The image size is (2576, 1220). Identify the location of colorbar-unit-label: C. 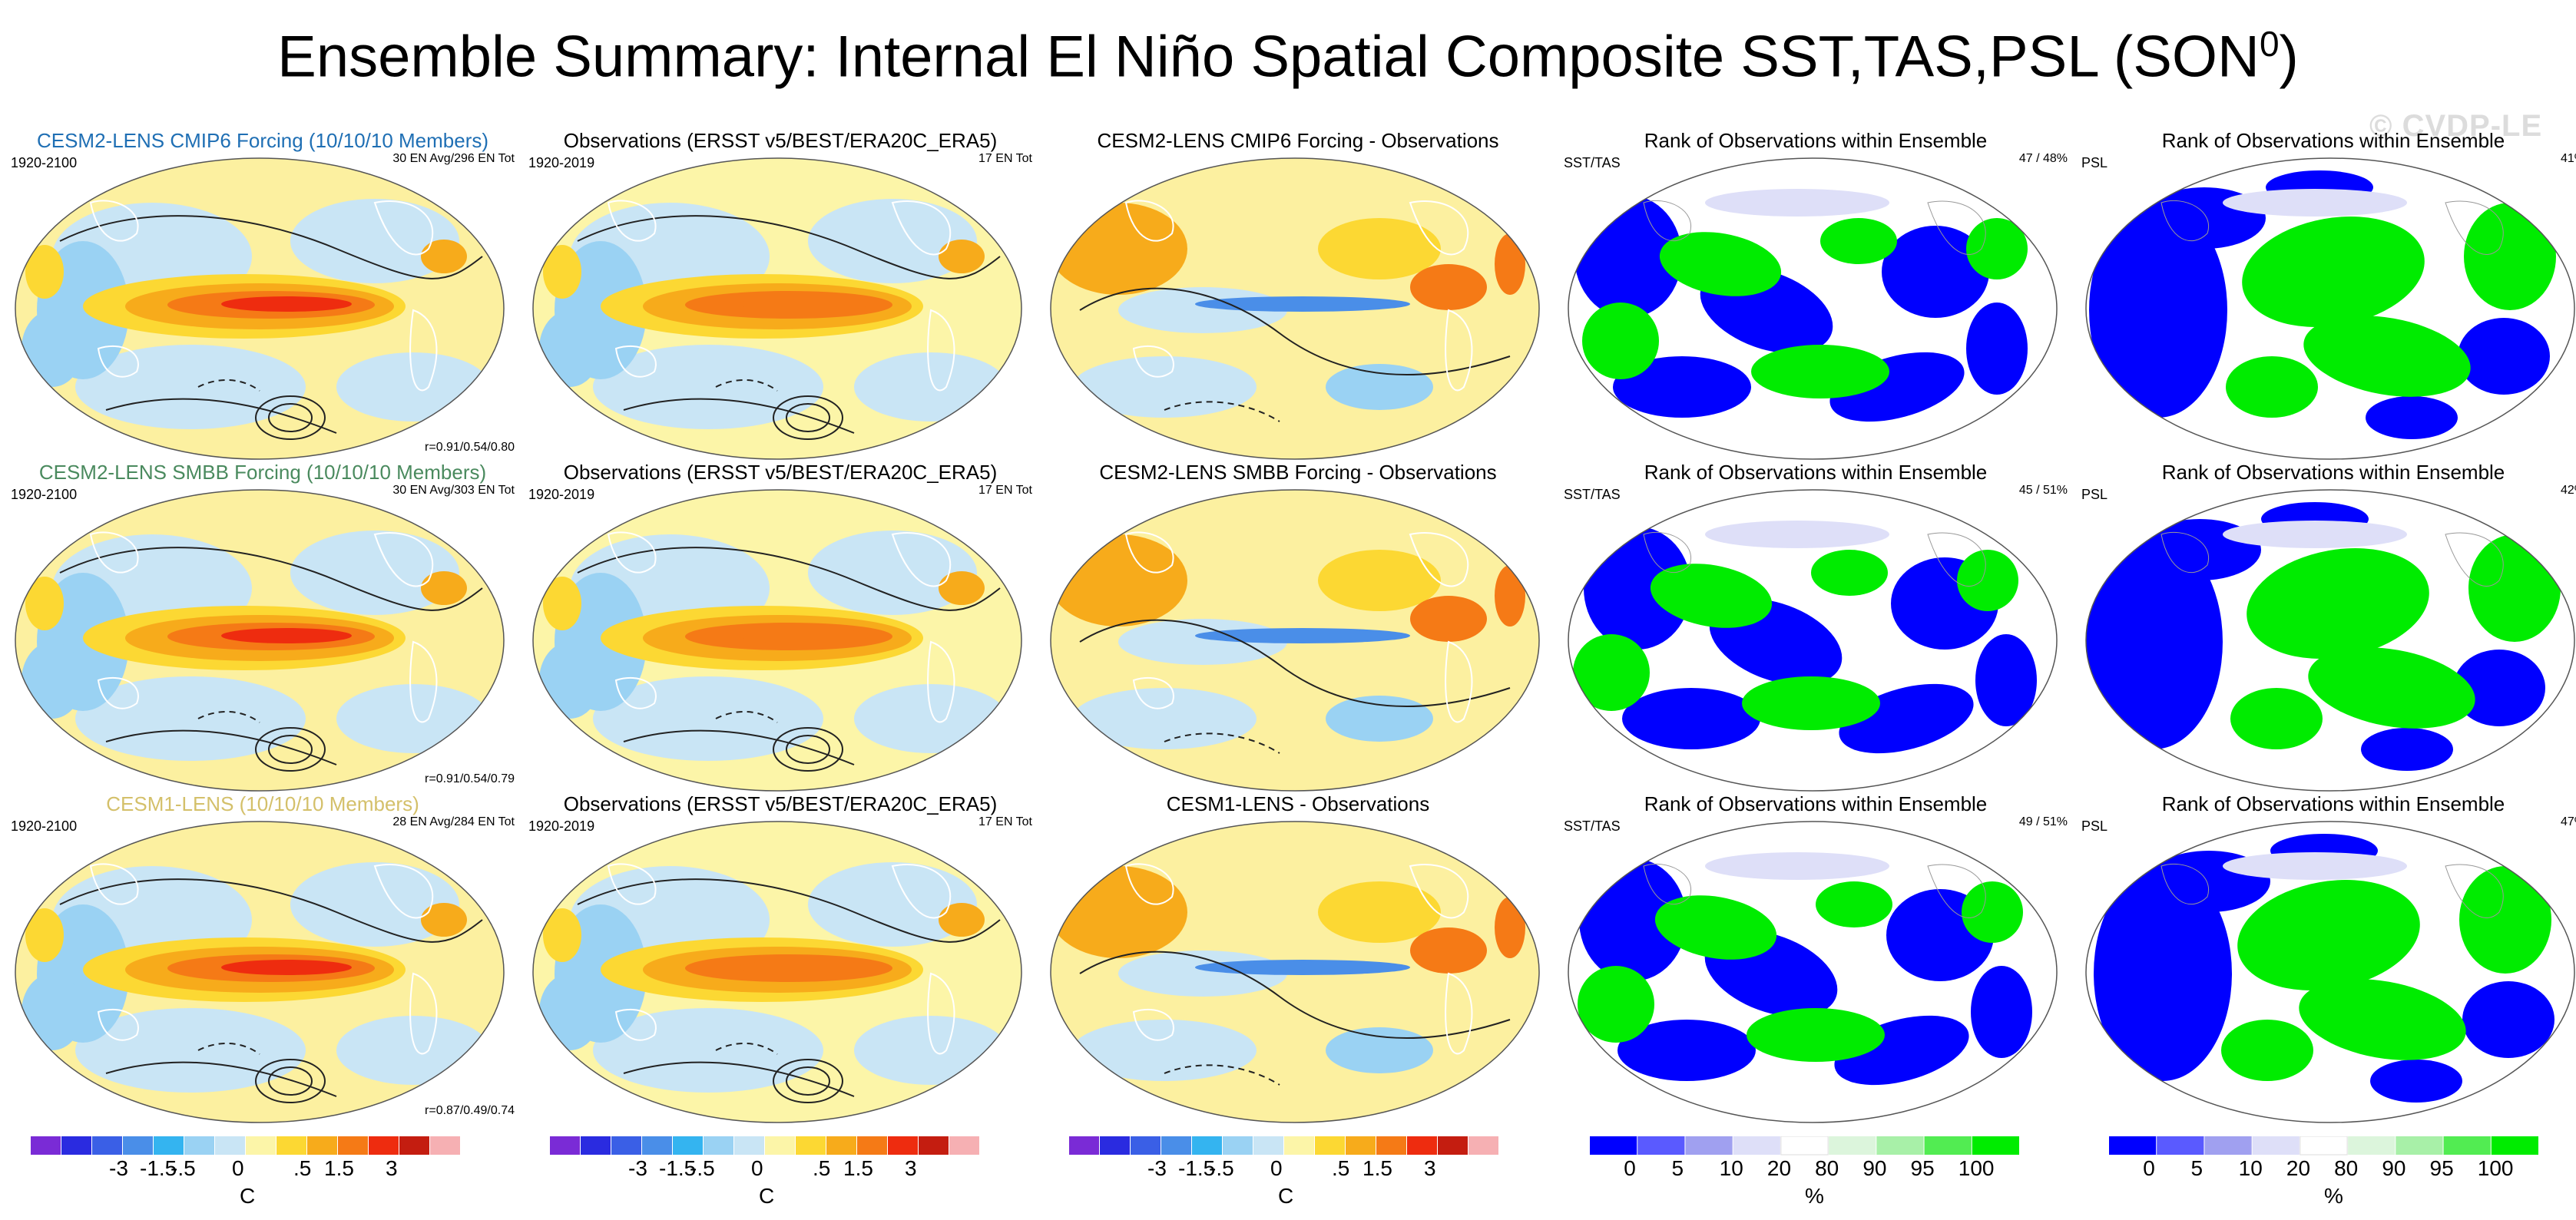
(248, 1196).